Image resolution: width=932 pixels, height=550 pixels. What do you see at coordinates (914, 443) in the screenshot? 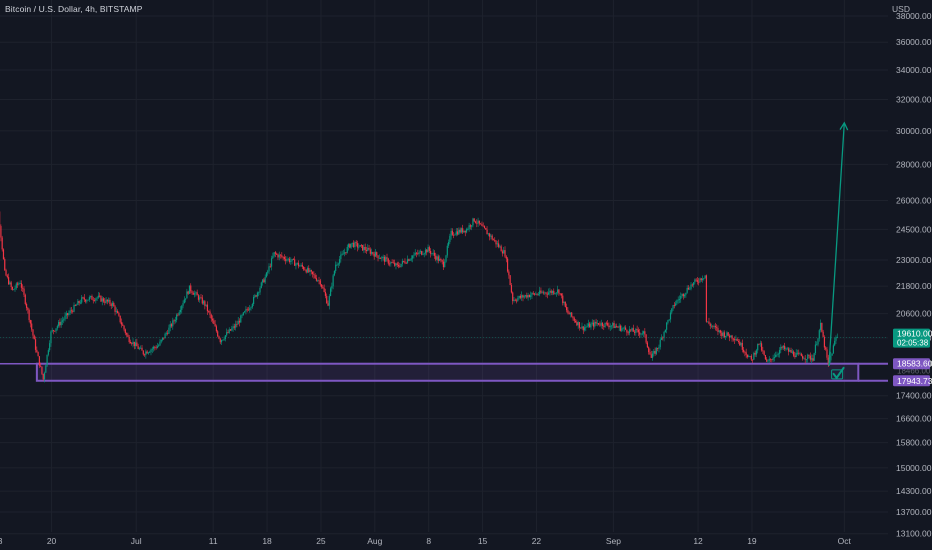
I see `y-tick-label: 15800.00` at bounding box center [914, 443].